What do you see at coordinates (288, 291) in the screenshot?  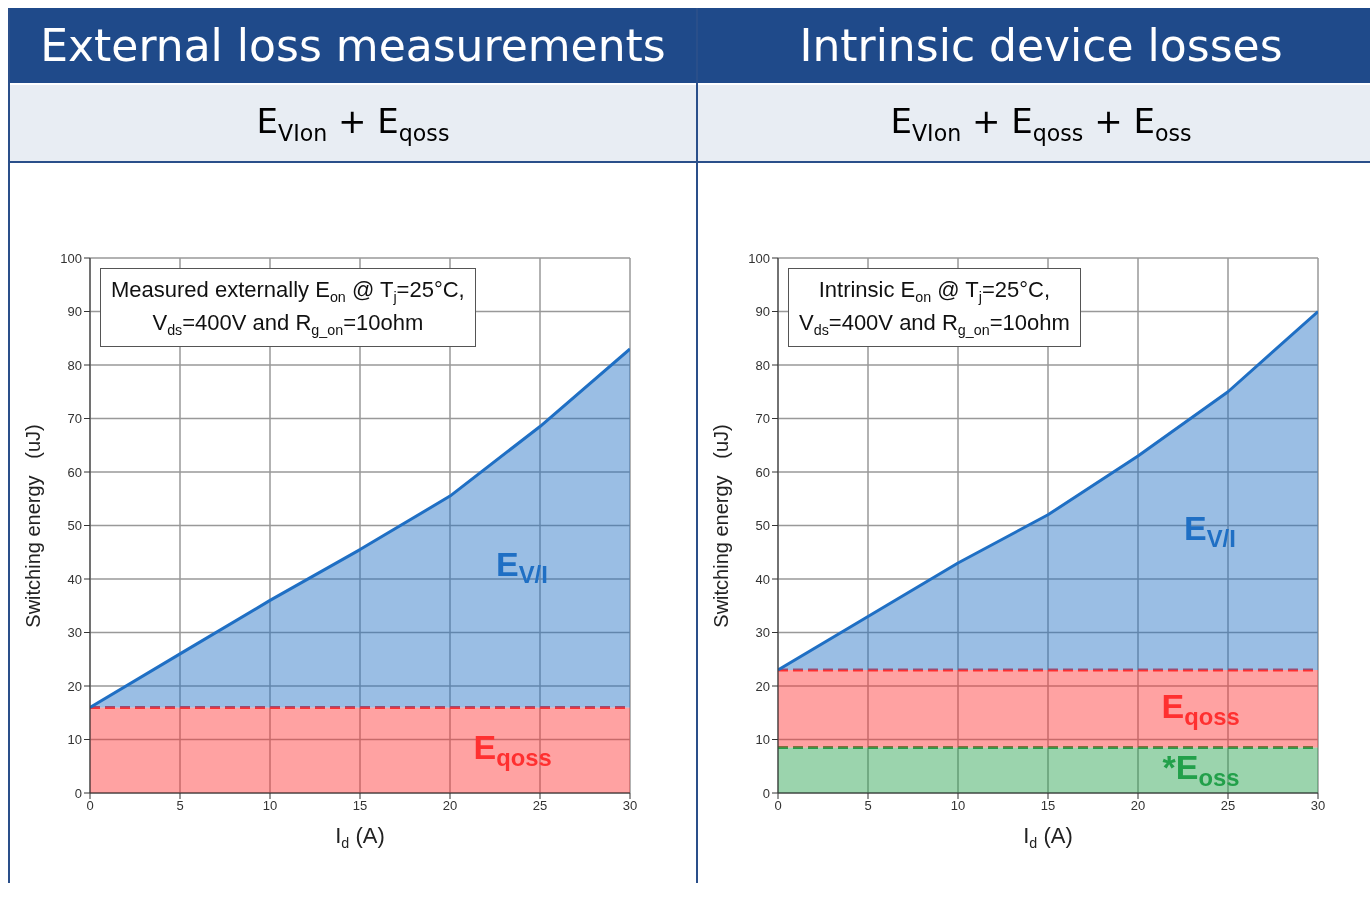 I see `annotation: Measured externally E$_{on}$ @ T$_{j}$=25°C,` at bounding box center [288, 291].